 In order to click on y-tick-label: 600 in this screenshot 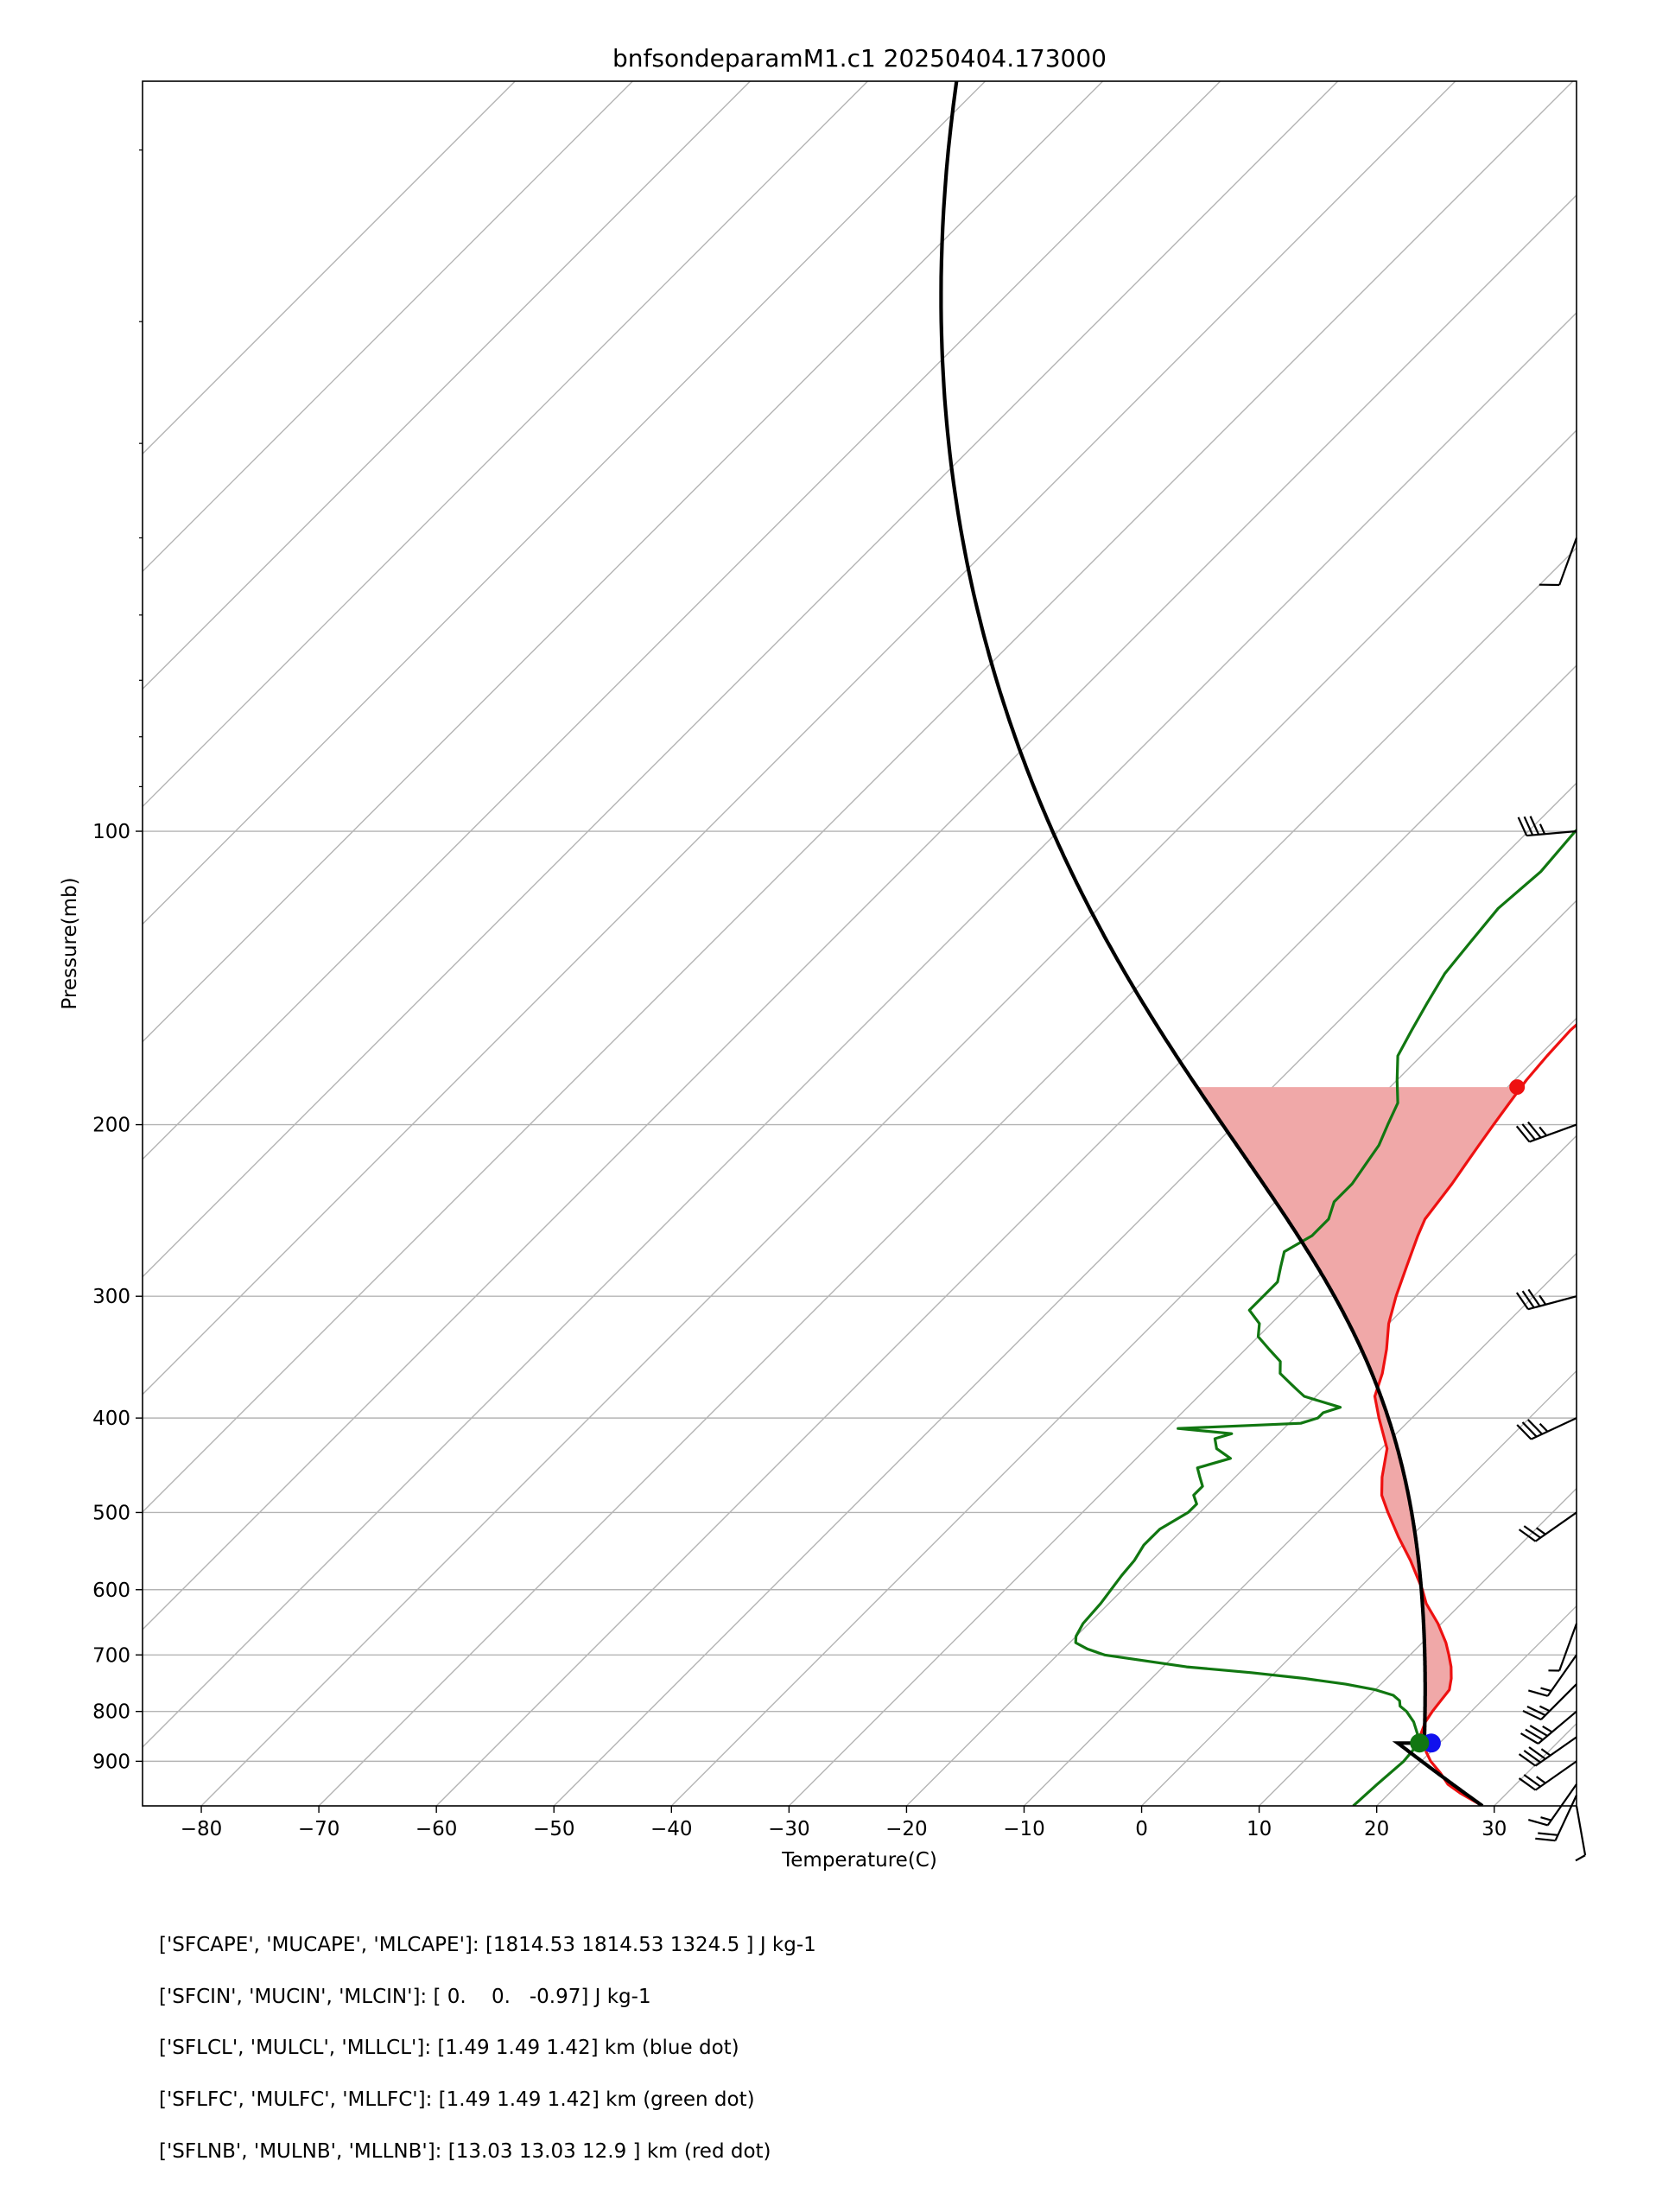, I will do `click(111, 1591)`.